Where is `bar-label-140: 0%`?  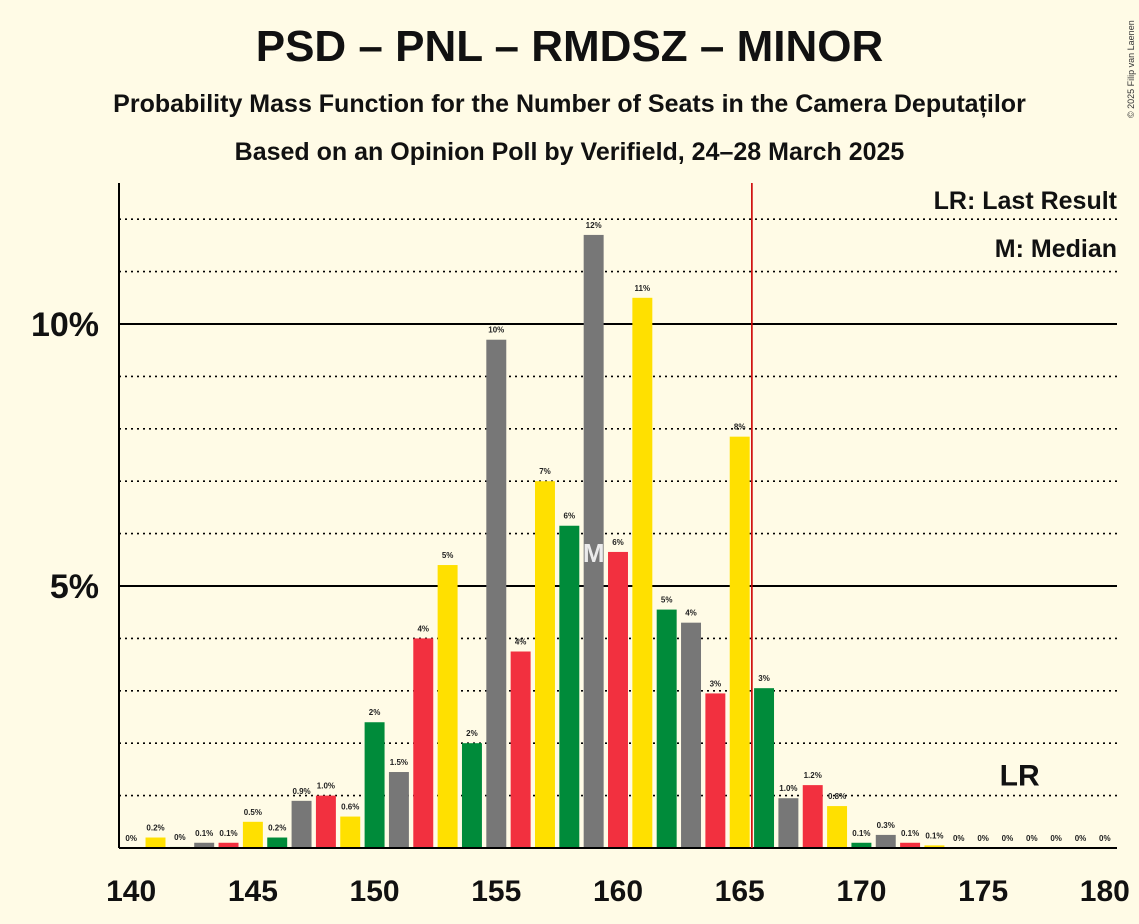
bar-label-140: 0% is located at coordinates (131, 838).